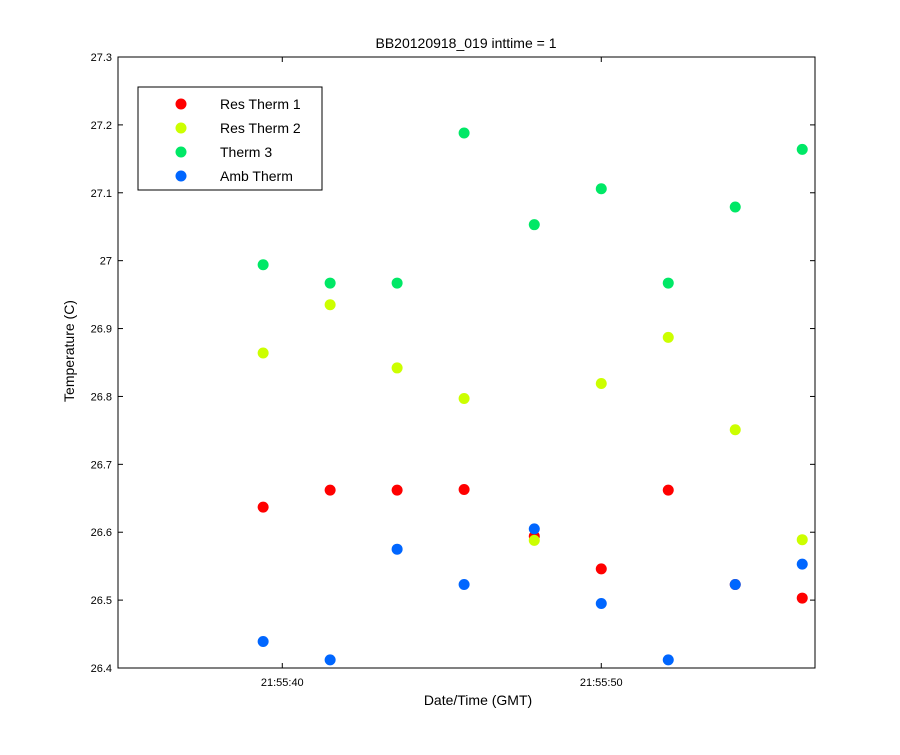 Image resolution: width=900 pixels, height=755 pixels. What do you see at coordinates (106, 262) in the screenshot?
I see `y-tick-label: 27` at bounding box center [106, 262].